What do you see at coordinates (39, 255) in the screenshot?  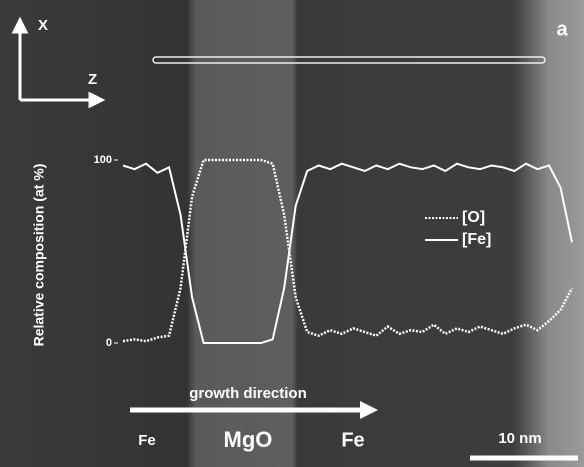 I see `y-axis-label: Relative composition (at %)` at bounding box center [39, 255].